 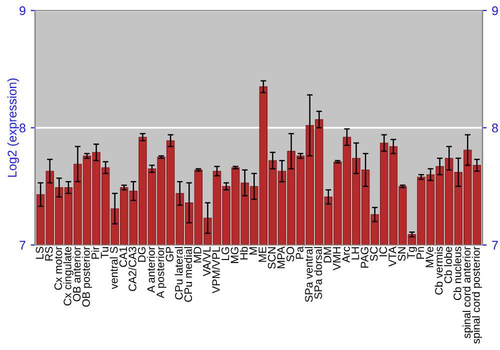 What do you see at coordinates (318, 273) in the screenshot?
I see `x-tick-label: SPa dorsal` at bounding box center [318, 273].